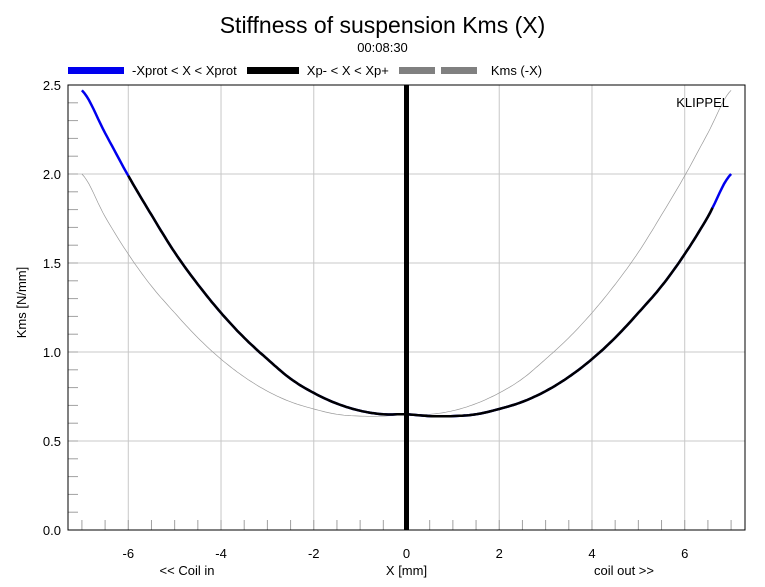  I want to click on chart-subtitle: 00:08:30, so click(382, 47).